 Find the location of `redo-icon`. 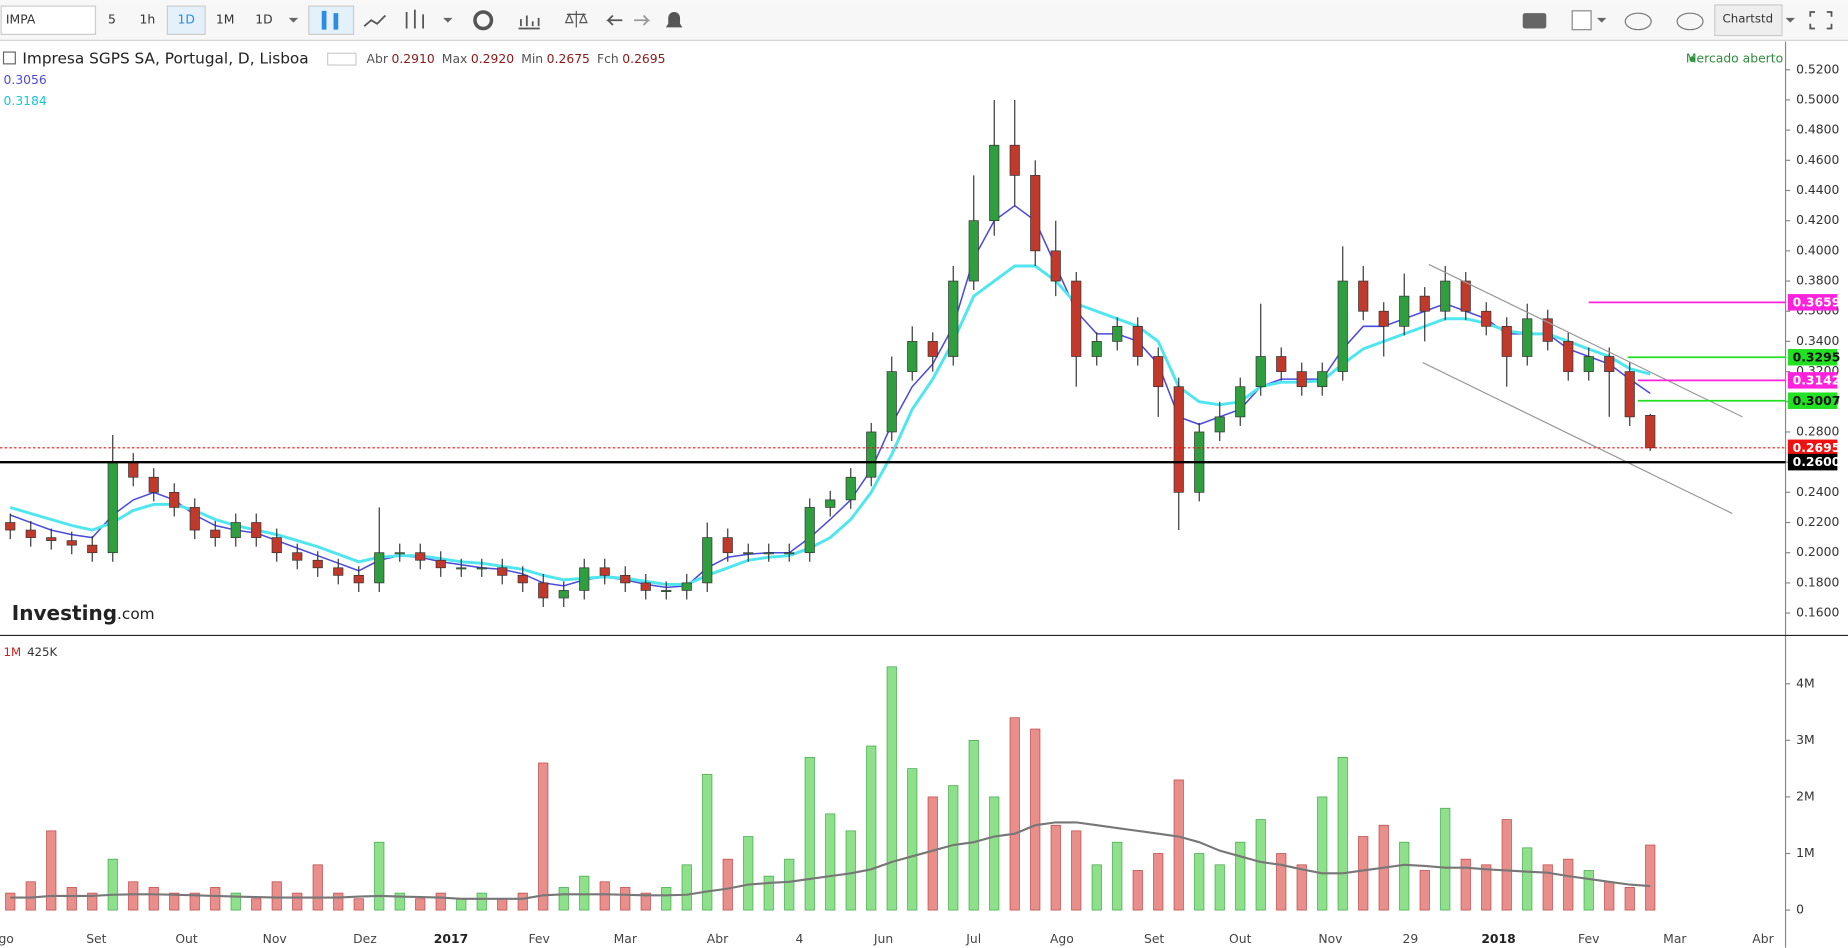

redo-icon is located at coordinates (642, 20).